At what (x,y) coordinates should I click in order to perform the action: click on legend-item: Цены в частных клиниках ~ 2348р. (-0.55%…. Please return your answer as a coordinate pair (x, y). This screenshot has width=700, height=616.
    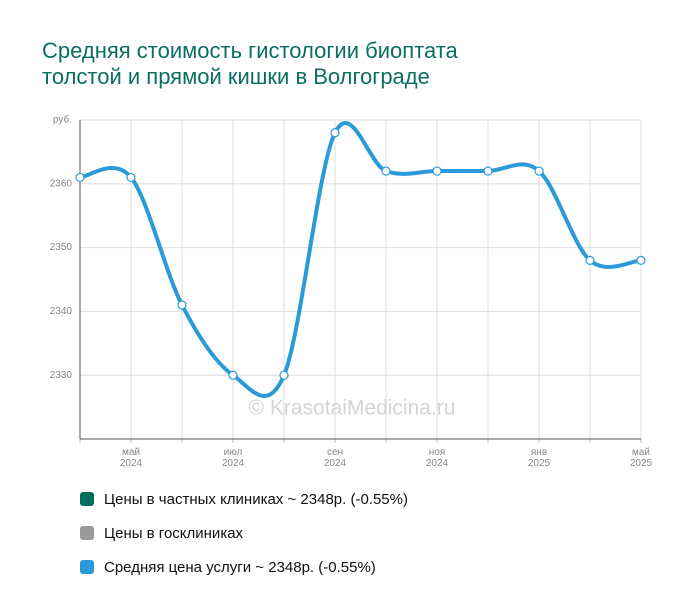
    Looking at the image, I should click on (244, 499).